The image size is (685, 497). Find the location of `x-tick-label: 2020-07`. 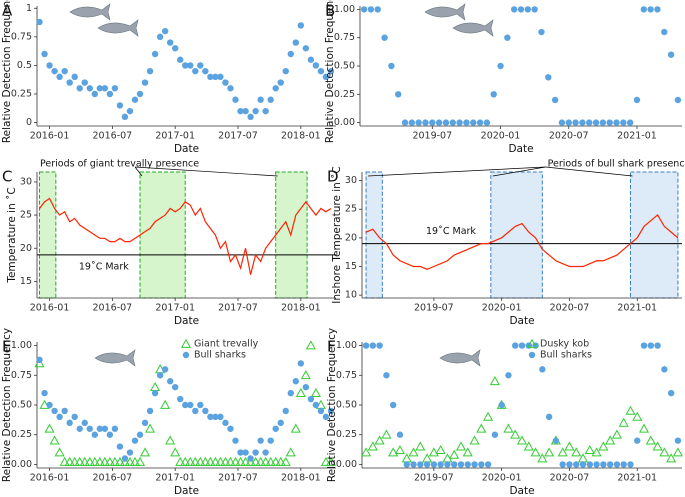

x-tick-label: 2020-07 is located at coordinates (570, 308).